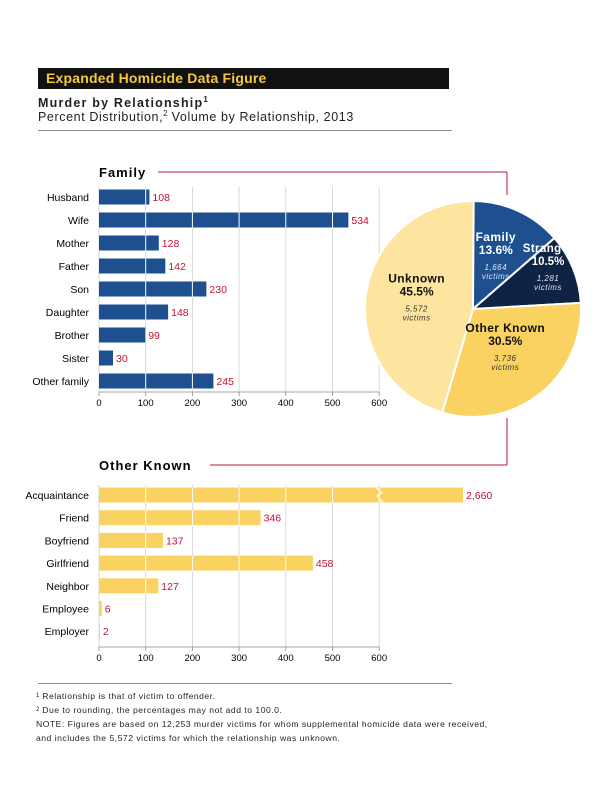 The image size is (600, 800). I want to click on header-divider, so click(245, 130).